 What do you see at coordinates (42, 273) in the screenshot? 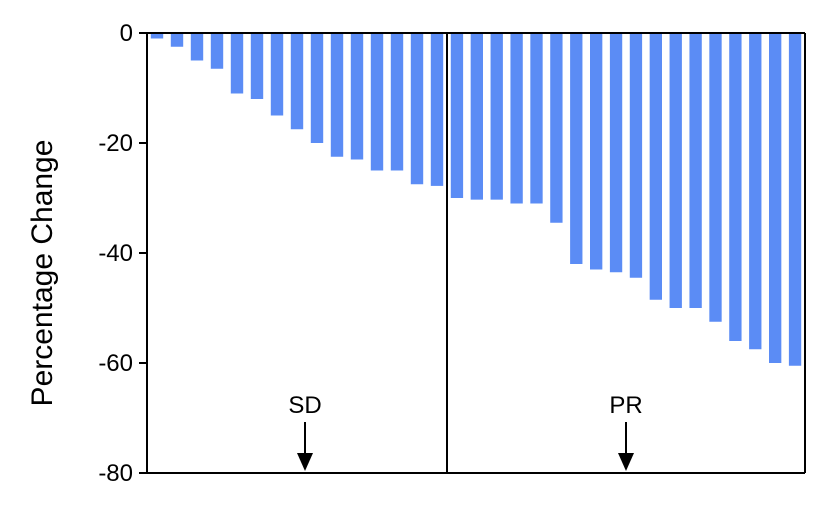
I see `y-axis-title: Percentage Change` at bounding box center [42, 273].